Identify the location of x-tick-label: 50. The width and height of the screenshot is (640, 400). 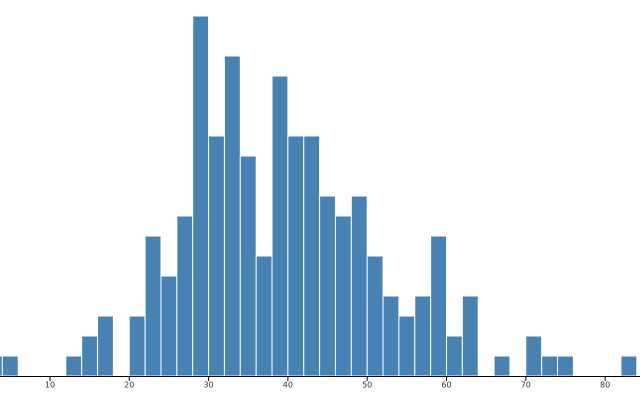
(367, 385).